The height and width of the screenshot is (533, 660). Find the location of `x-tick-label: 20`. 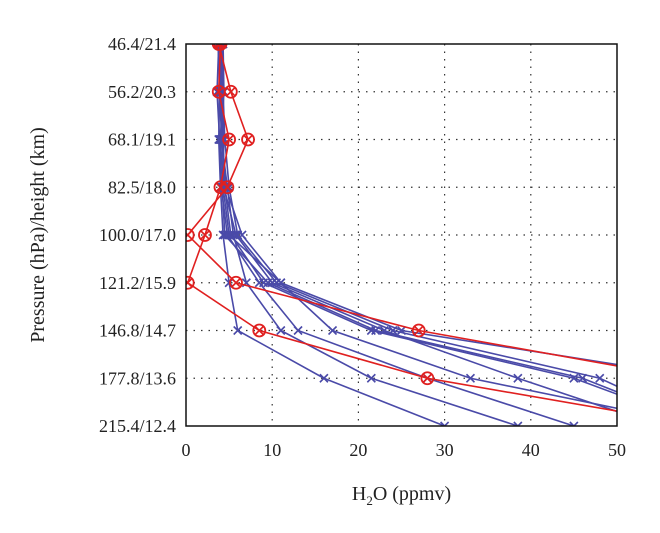

x-tick-label: 20 is located at coordinates (358, 450).